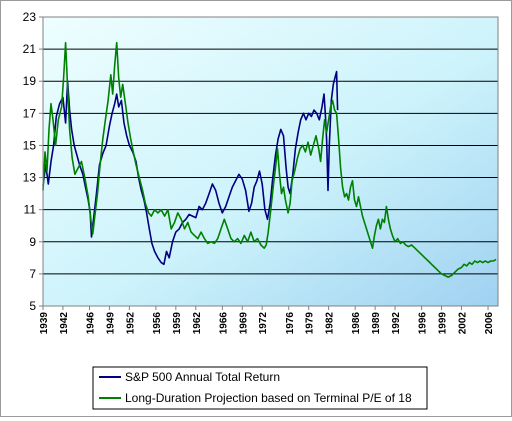 The height and width of the screenshot is (421, 512). What do you see at coordinates (423, 323) in the screenshot?
I see `x-tick-label-1996: 1996` at bounding box center [423, 323].